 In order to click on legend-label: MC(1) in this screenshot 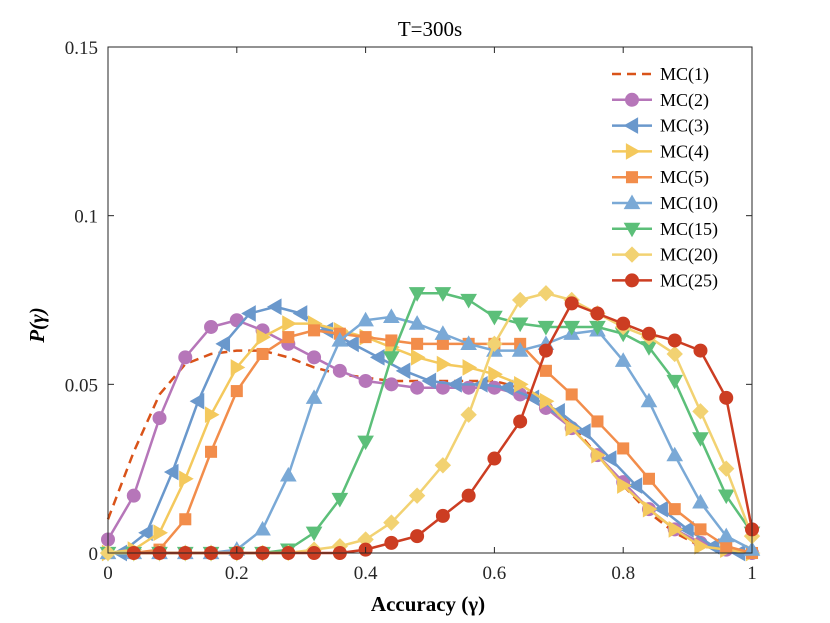, I will do `click(684, 74)`.